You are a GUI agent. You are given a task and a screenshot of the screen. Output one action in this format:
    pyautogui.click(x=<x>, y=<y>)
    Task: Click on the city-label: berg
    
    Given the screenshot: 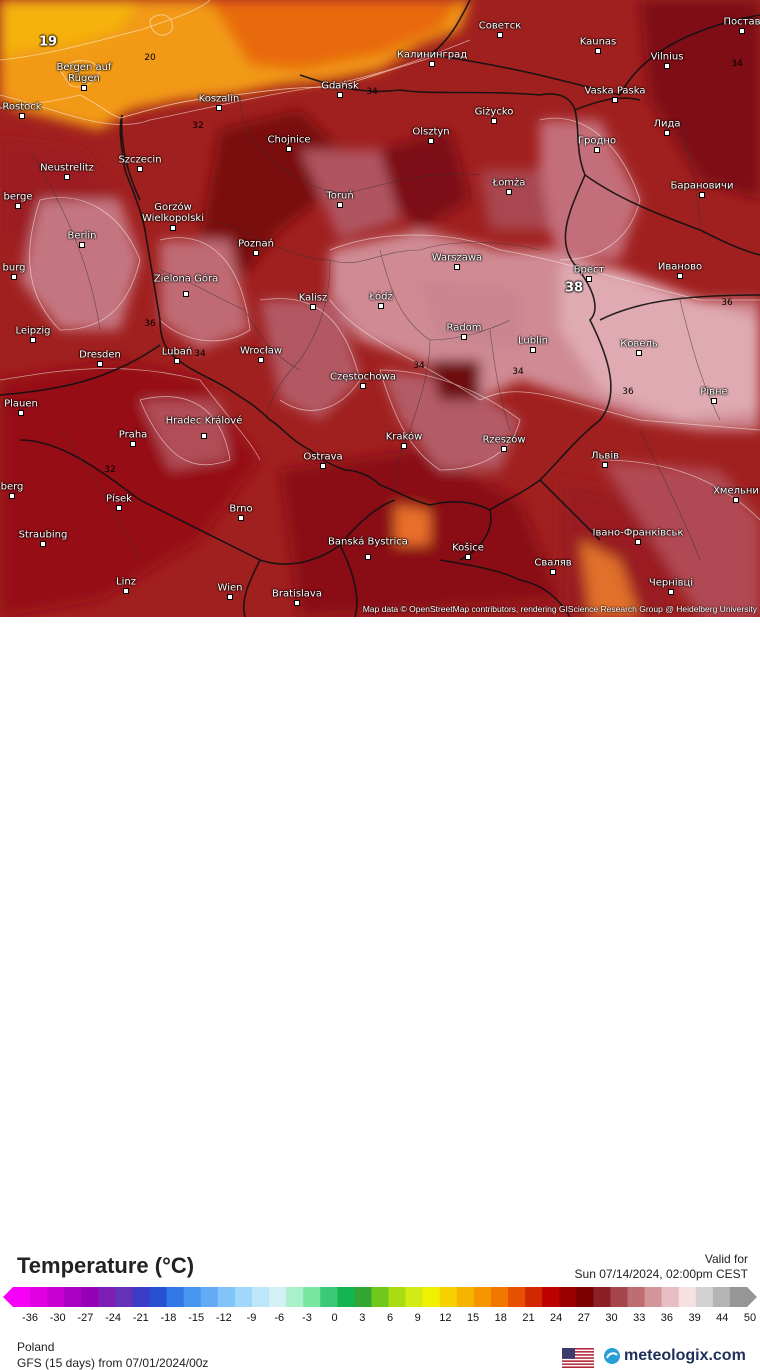 What is the action you would take?
    pyautogui.click(x=12, y=487)
    